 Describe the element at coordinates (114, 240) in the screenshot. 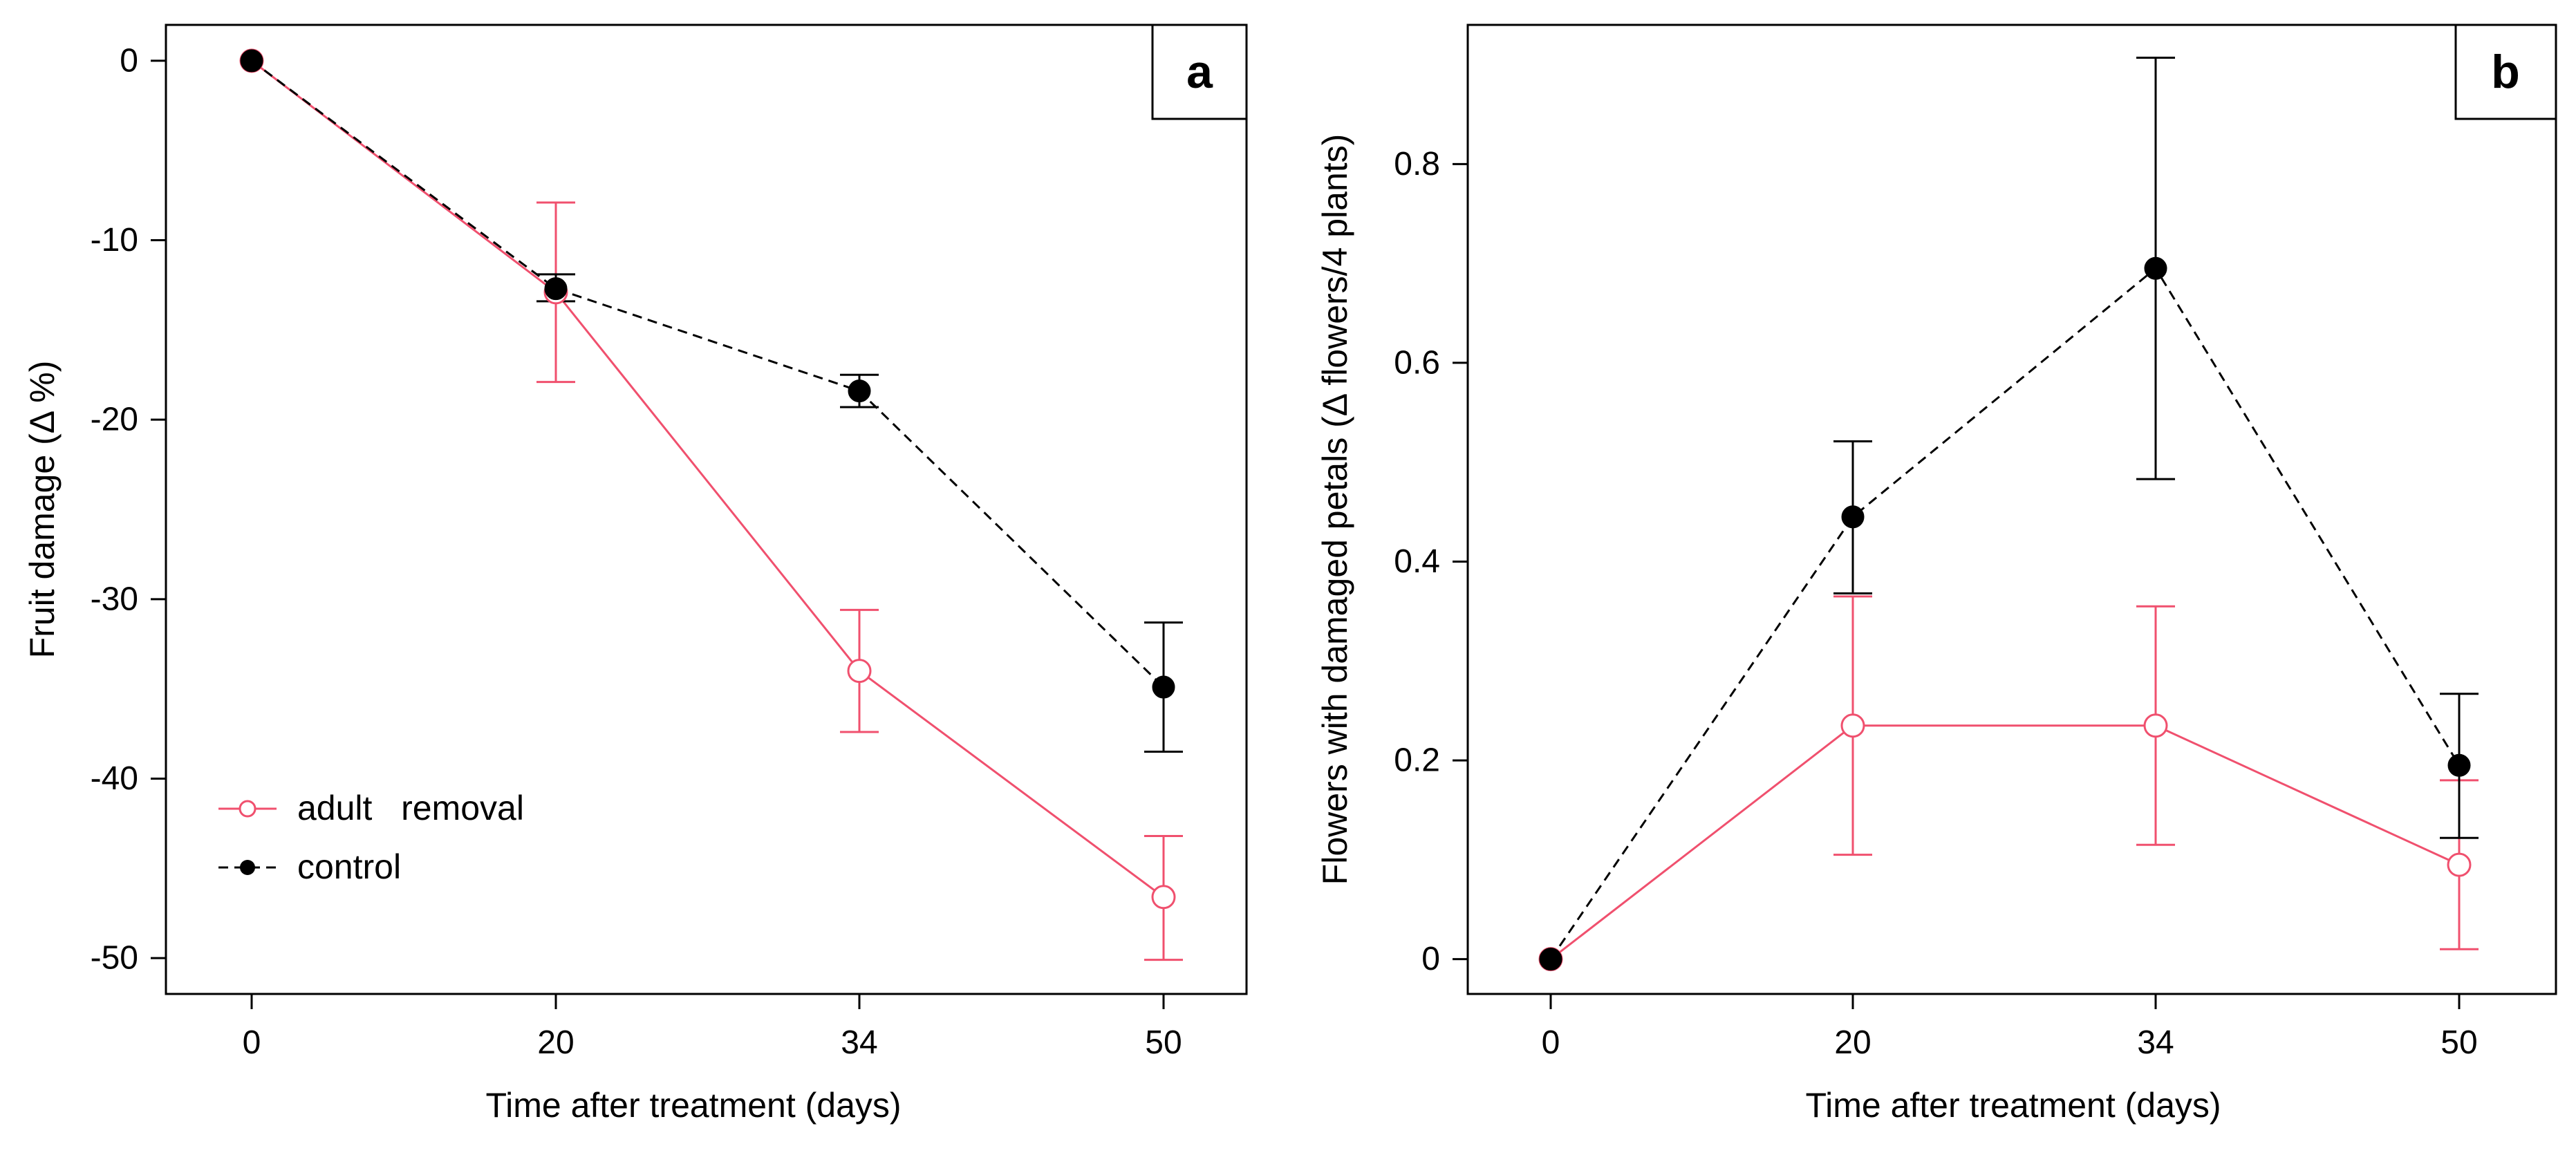

I see `y-tick-label: -10` at that location.